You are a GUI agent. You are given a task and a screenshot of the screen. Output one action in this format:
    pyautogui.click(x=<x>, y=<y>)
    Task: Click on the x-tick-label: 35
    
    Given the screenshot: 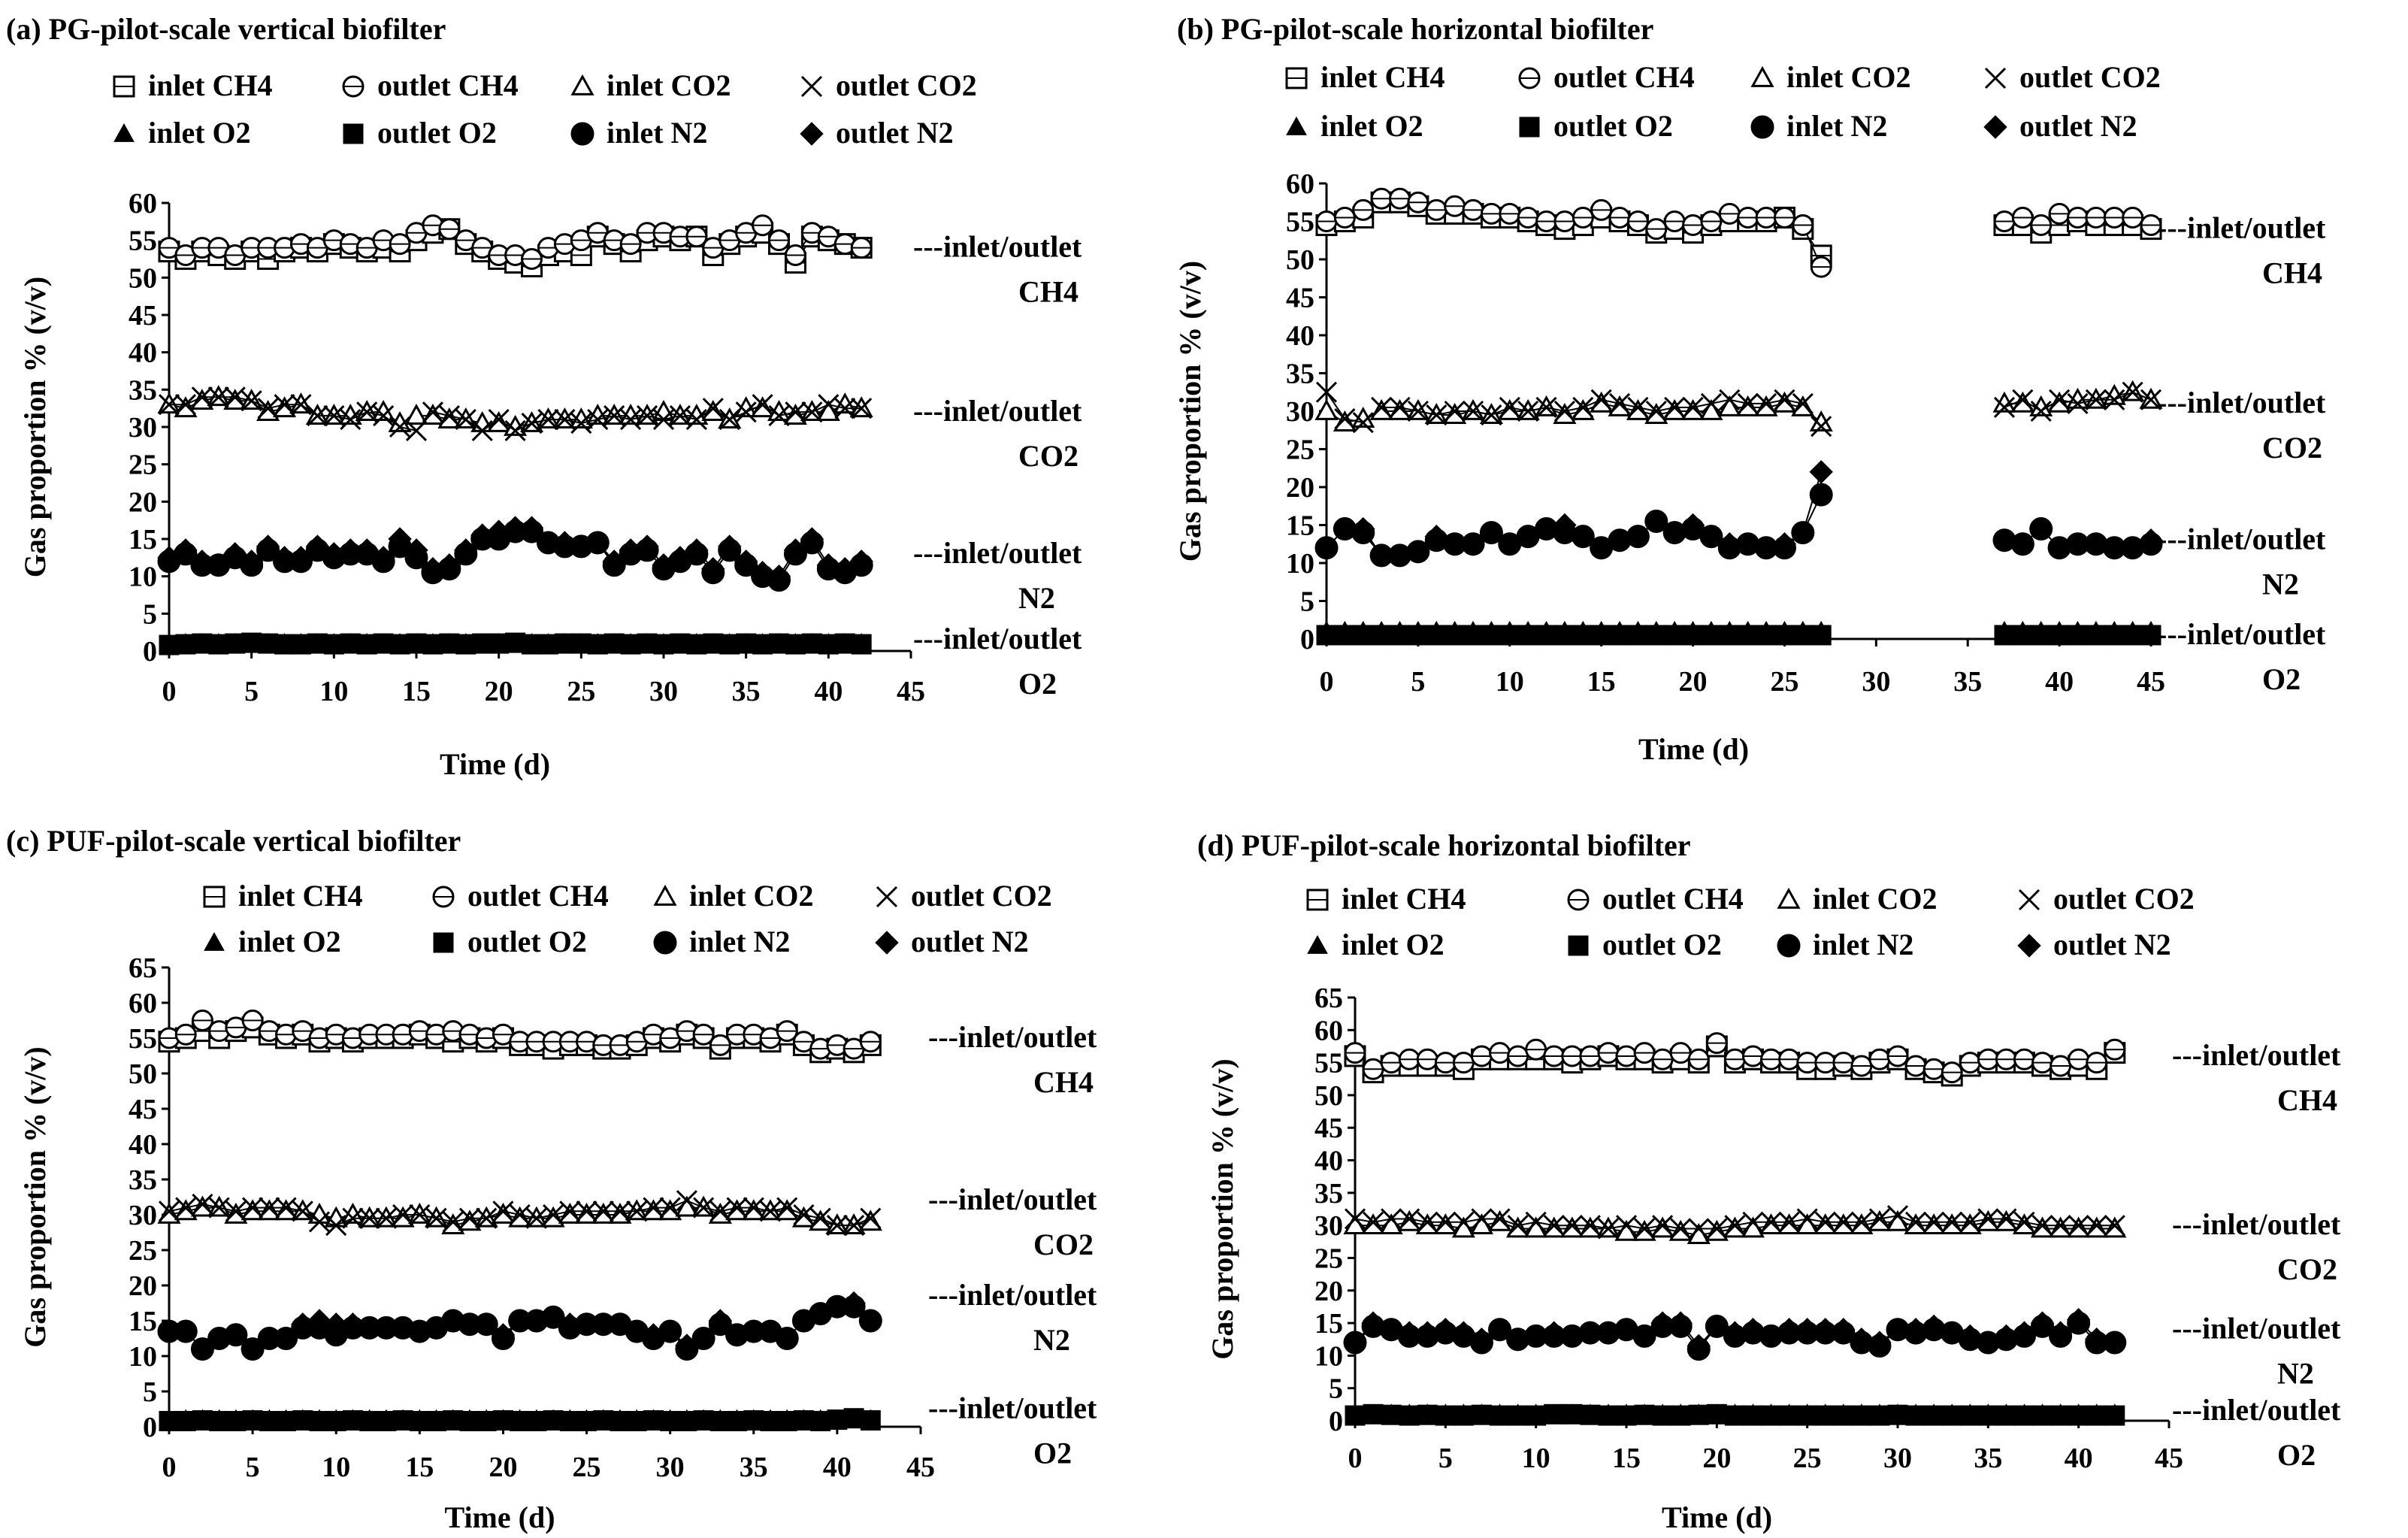 What is the action you would take?
    pyautogui.click(x=754, y=1467)
    